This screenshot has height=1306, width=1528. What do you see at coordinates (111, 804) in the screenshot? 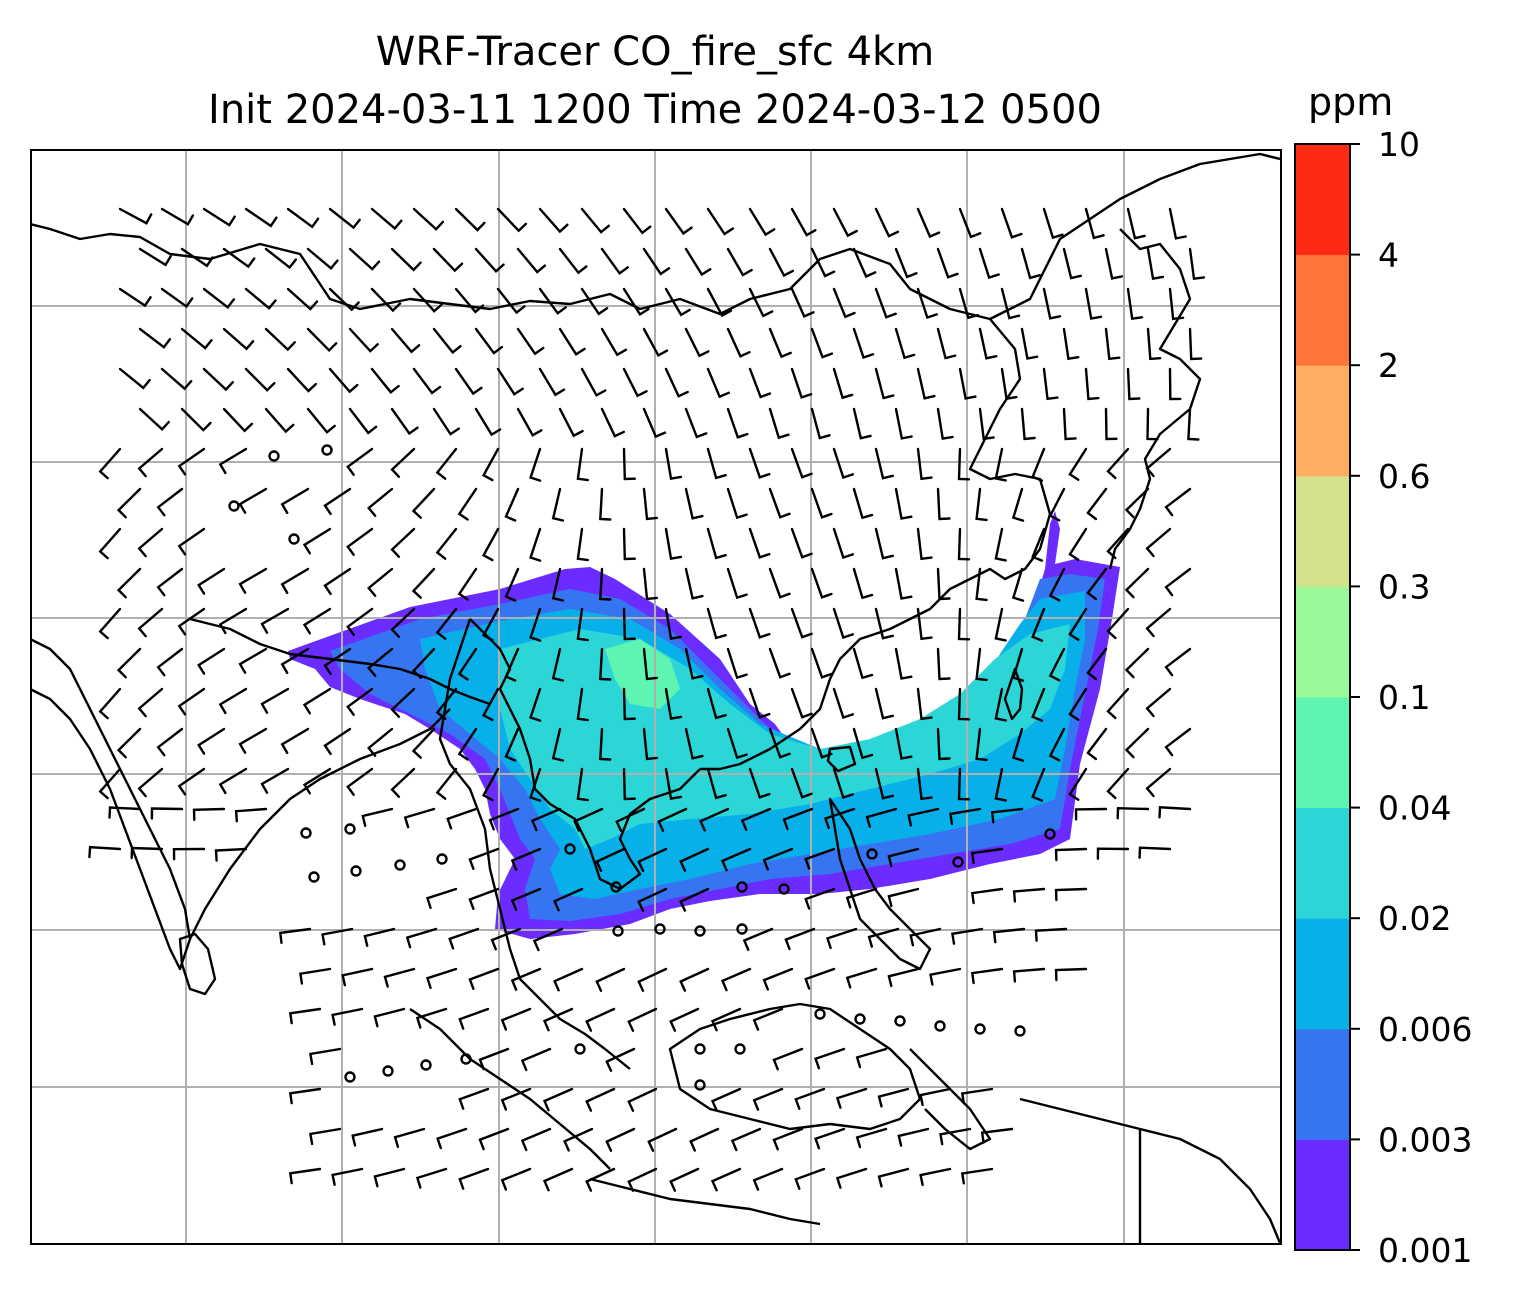
I see `coastline-india` at bounding box center [111, 804].